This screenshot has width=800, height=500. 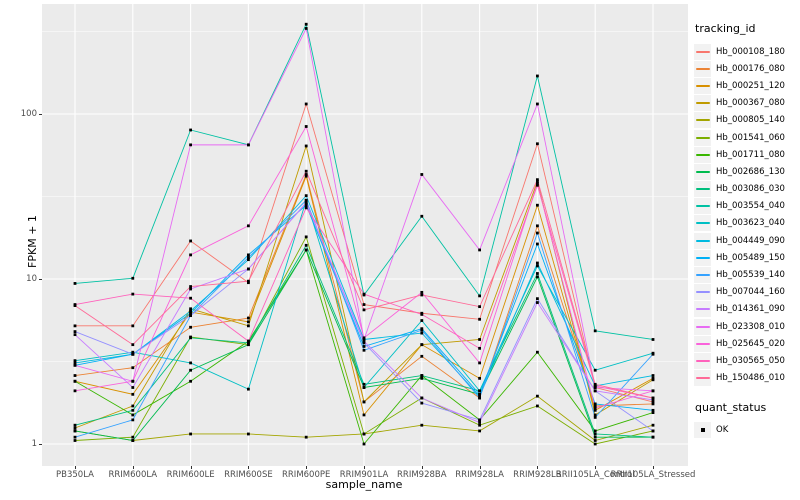 I want to click on legend-item-label: Hb_001711_080, so click(x=750, y=154).